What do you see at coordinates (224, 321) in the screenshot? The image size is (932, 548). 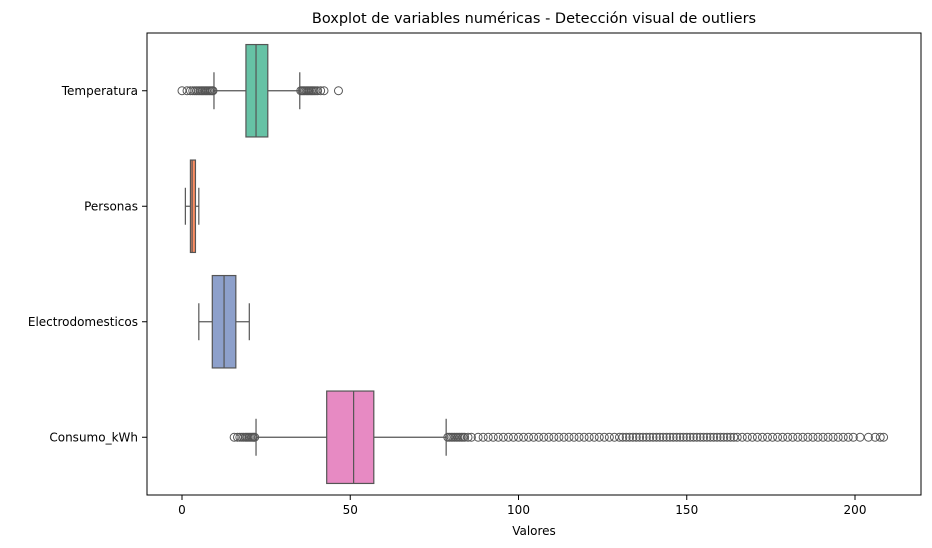 I see `box-electrodomesticos` at bounding box center [224, 321].